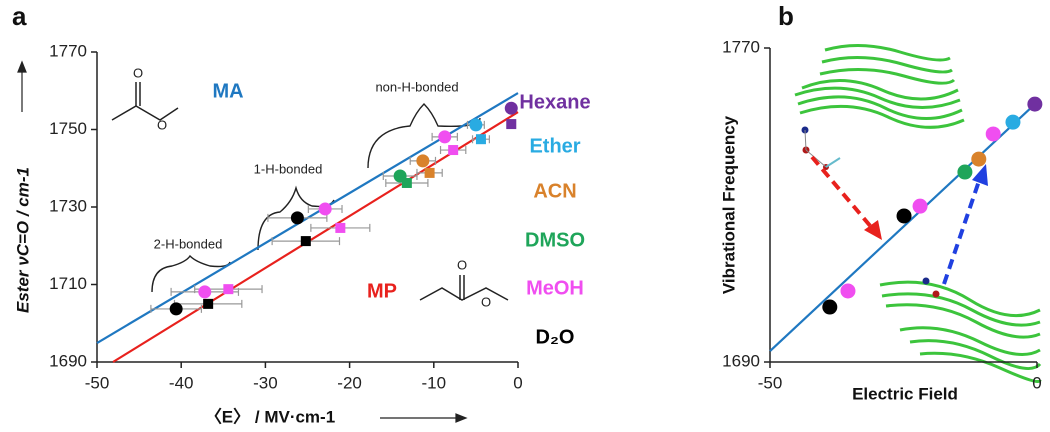  What do you see at coordinates (728, 204) in the screenshot?
I see `y-axis-title: Vibrational Frequency` at bounding box center [728, 204].